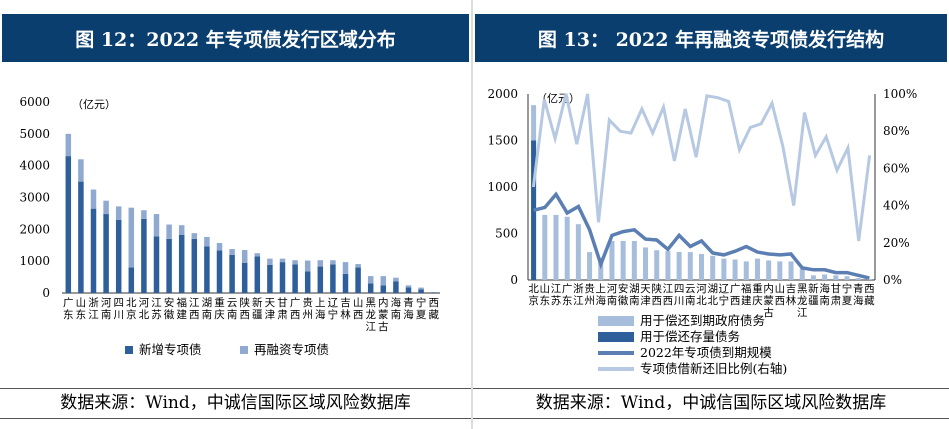  Describe the element at coordinates (601, 289) in the screenshot. I see `x-tick-label: 上` at that location.